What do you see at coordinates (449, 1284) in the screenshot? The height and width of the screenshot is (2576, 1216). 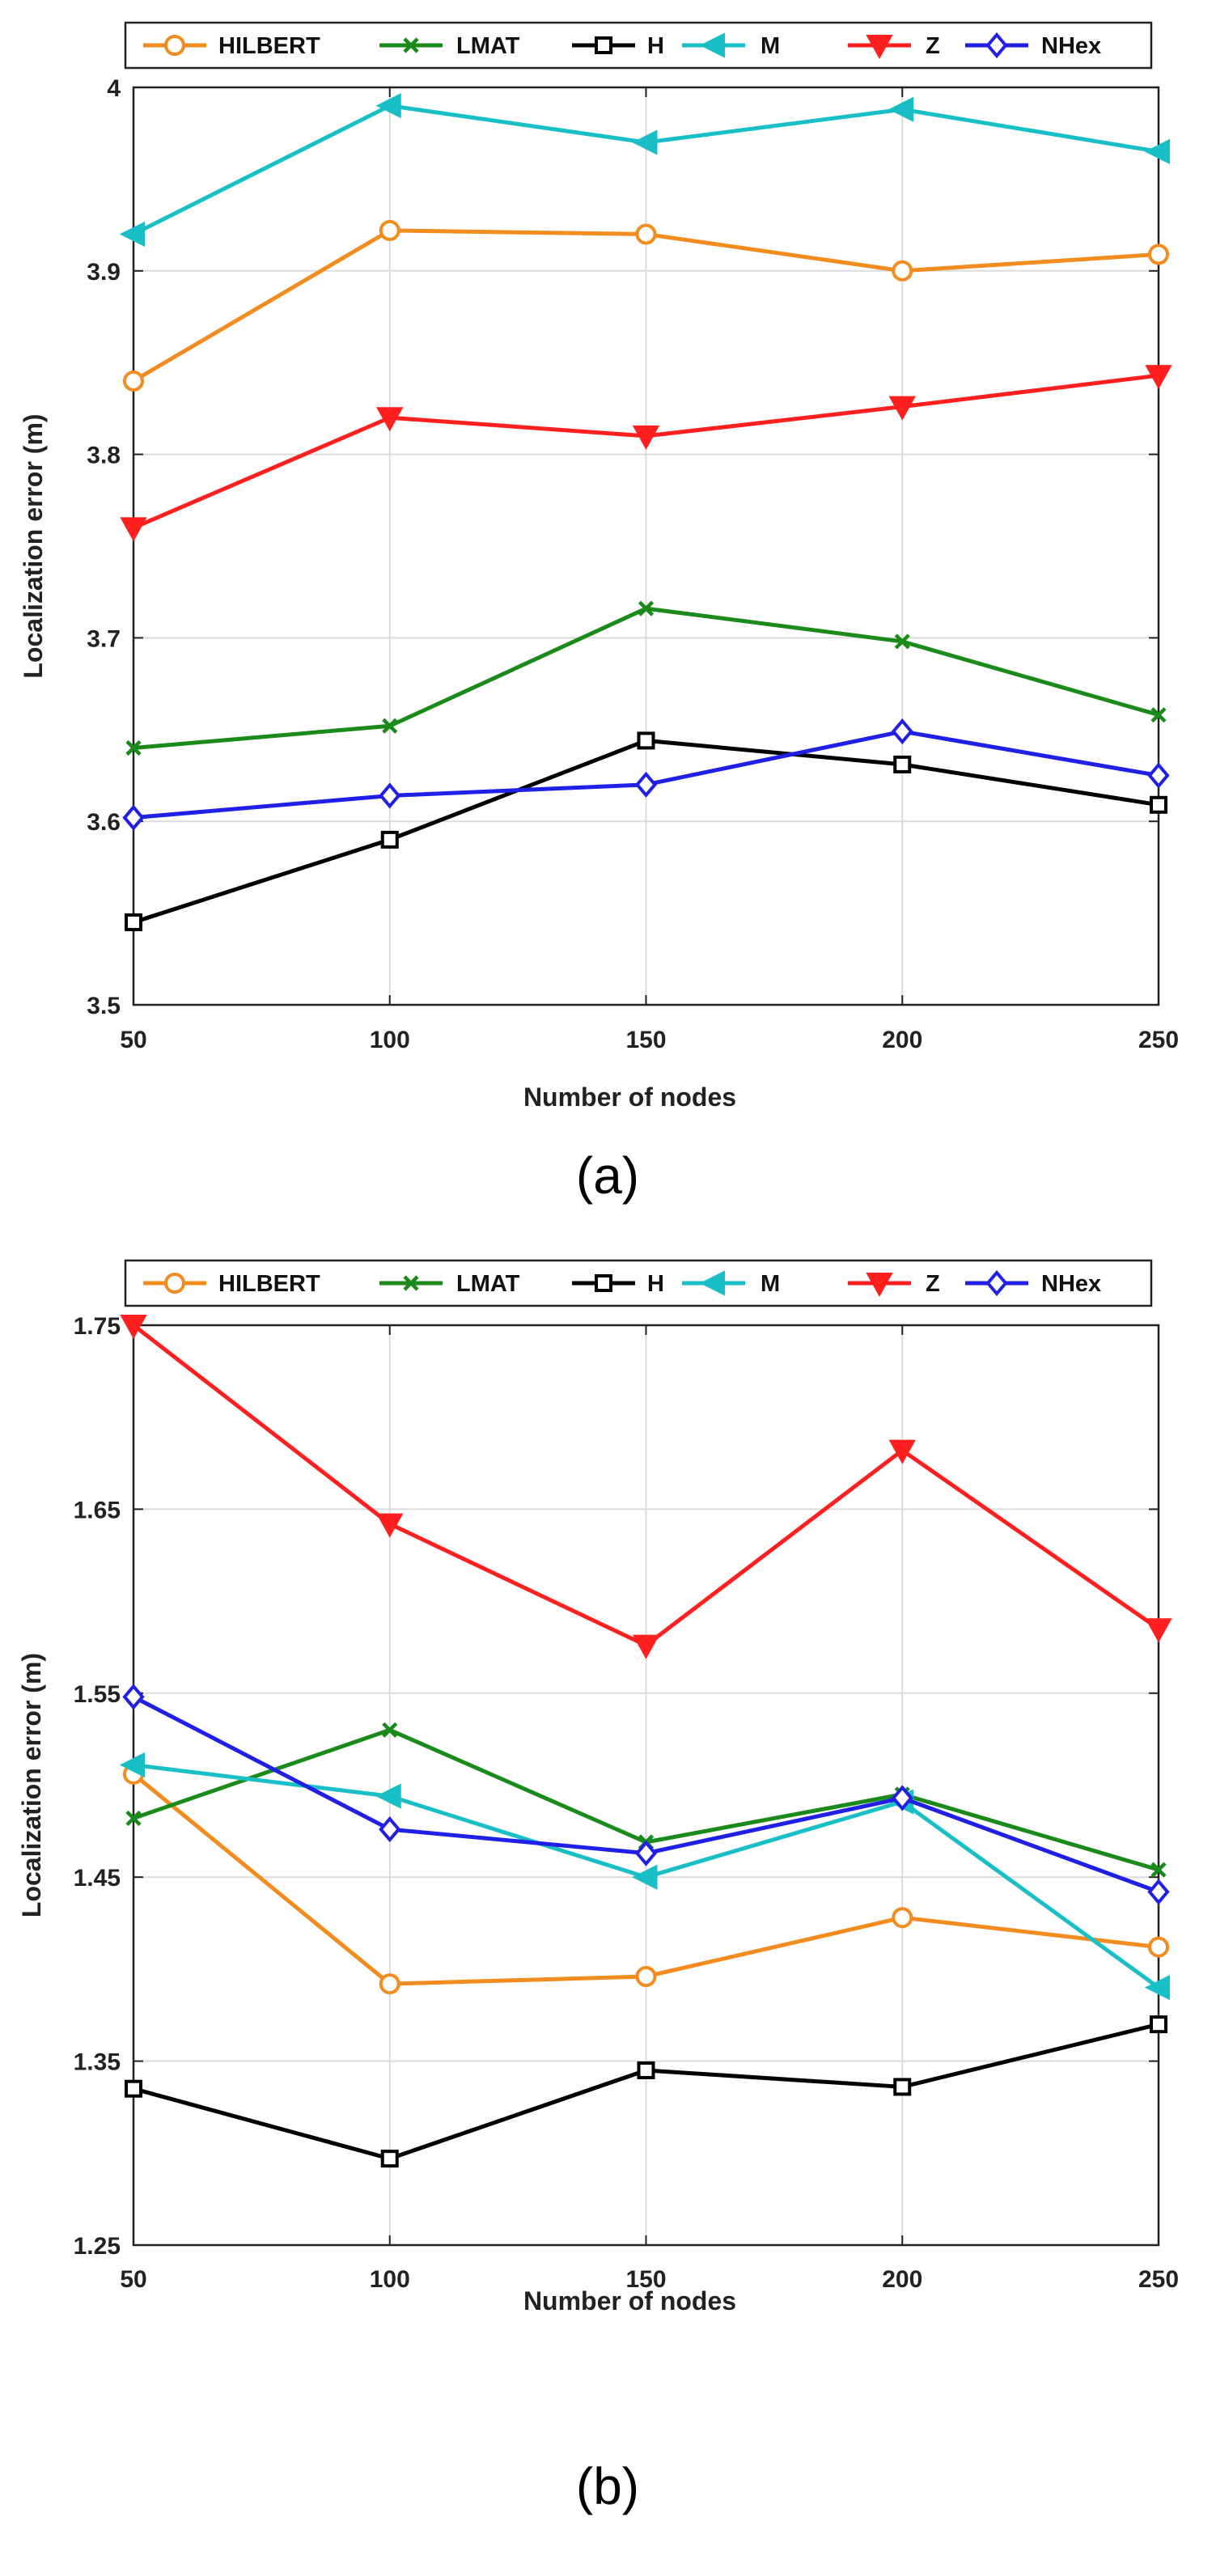 I see `legend-item-lmat: LMAT` at bounding box center [449, 1284].